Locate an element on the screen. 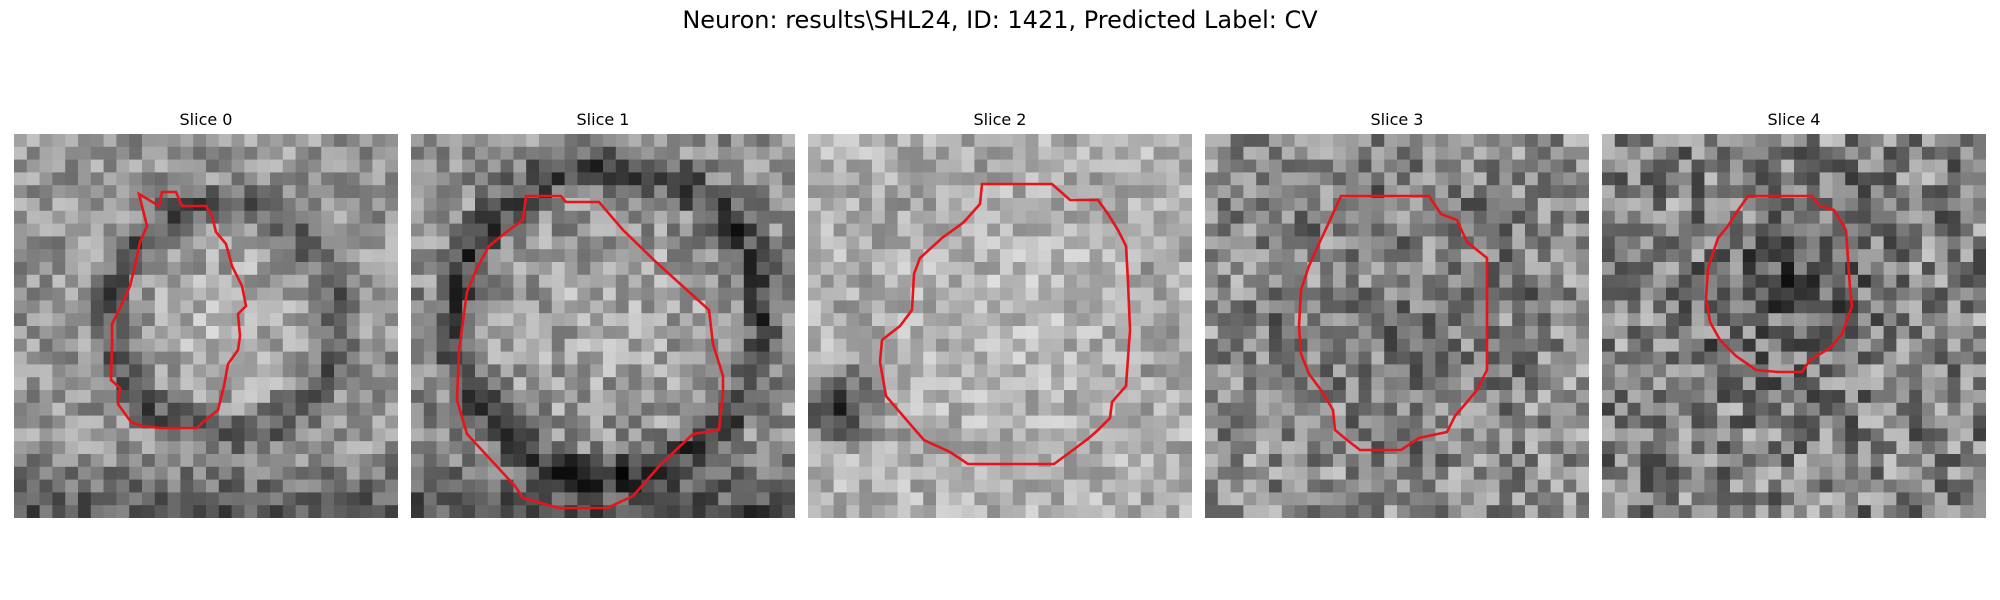  slice-panel-0: Slice 0 is located at coordinates (206, 313).